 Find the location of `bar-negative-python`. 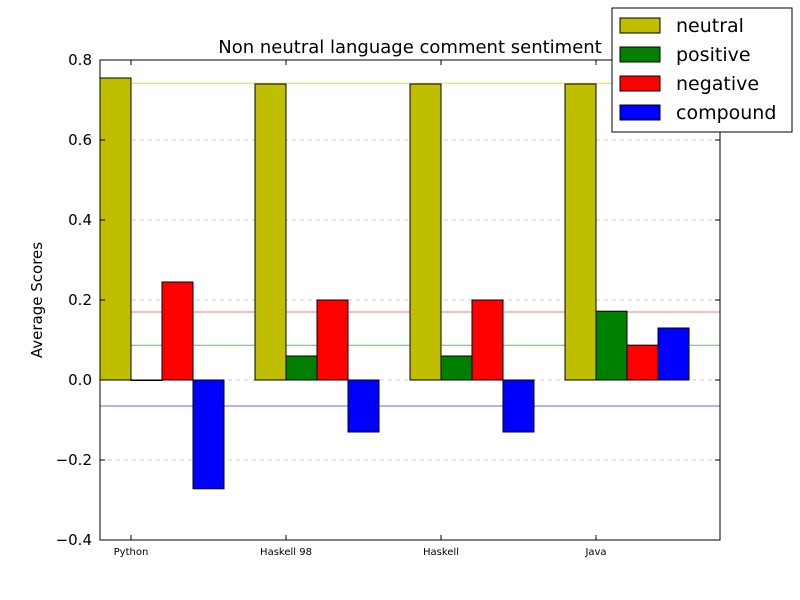

bar-negative-python is located at coordinates (177, 331).